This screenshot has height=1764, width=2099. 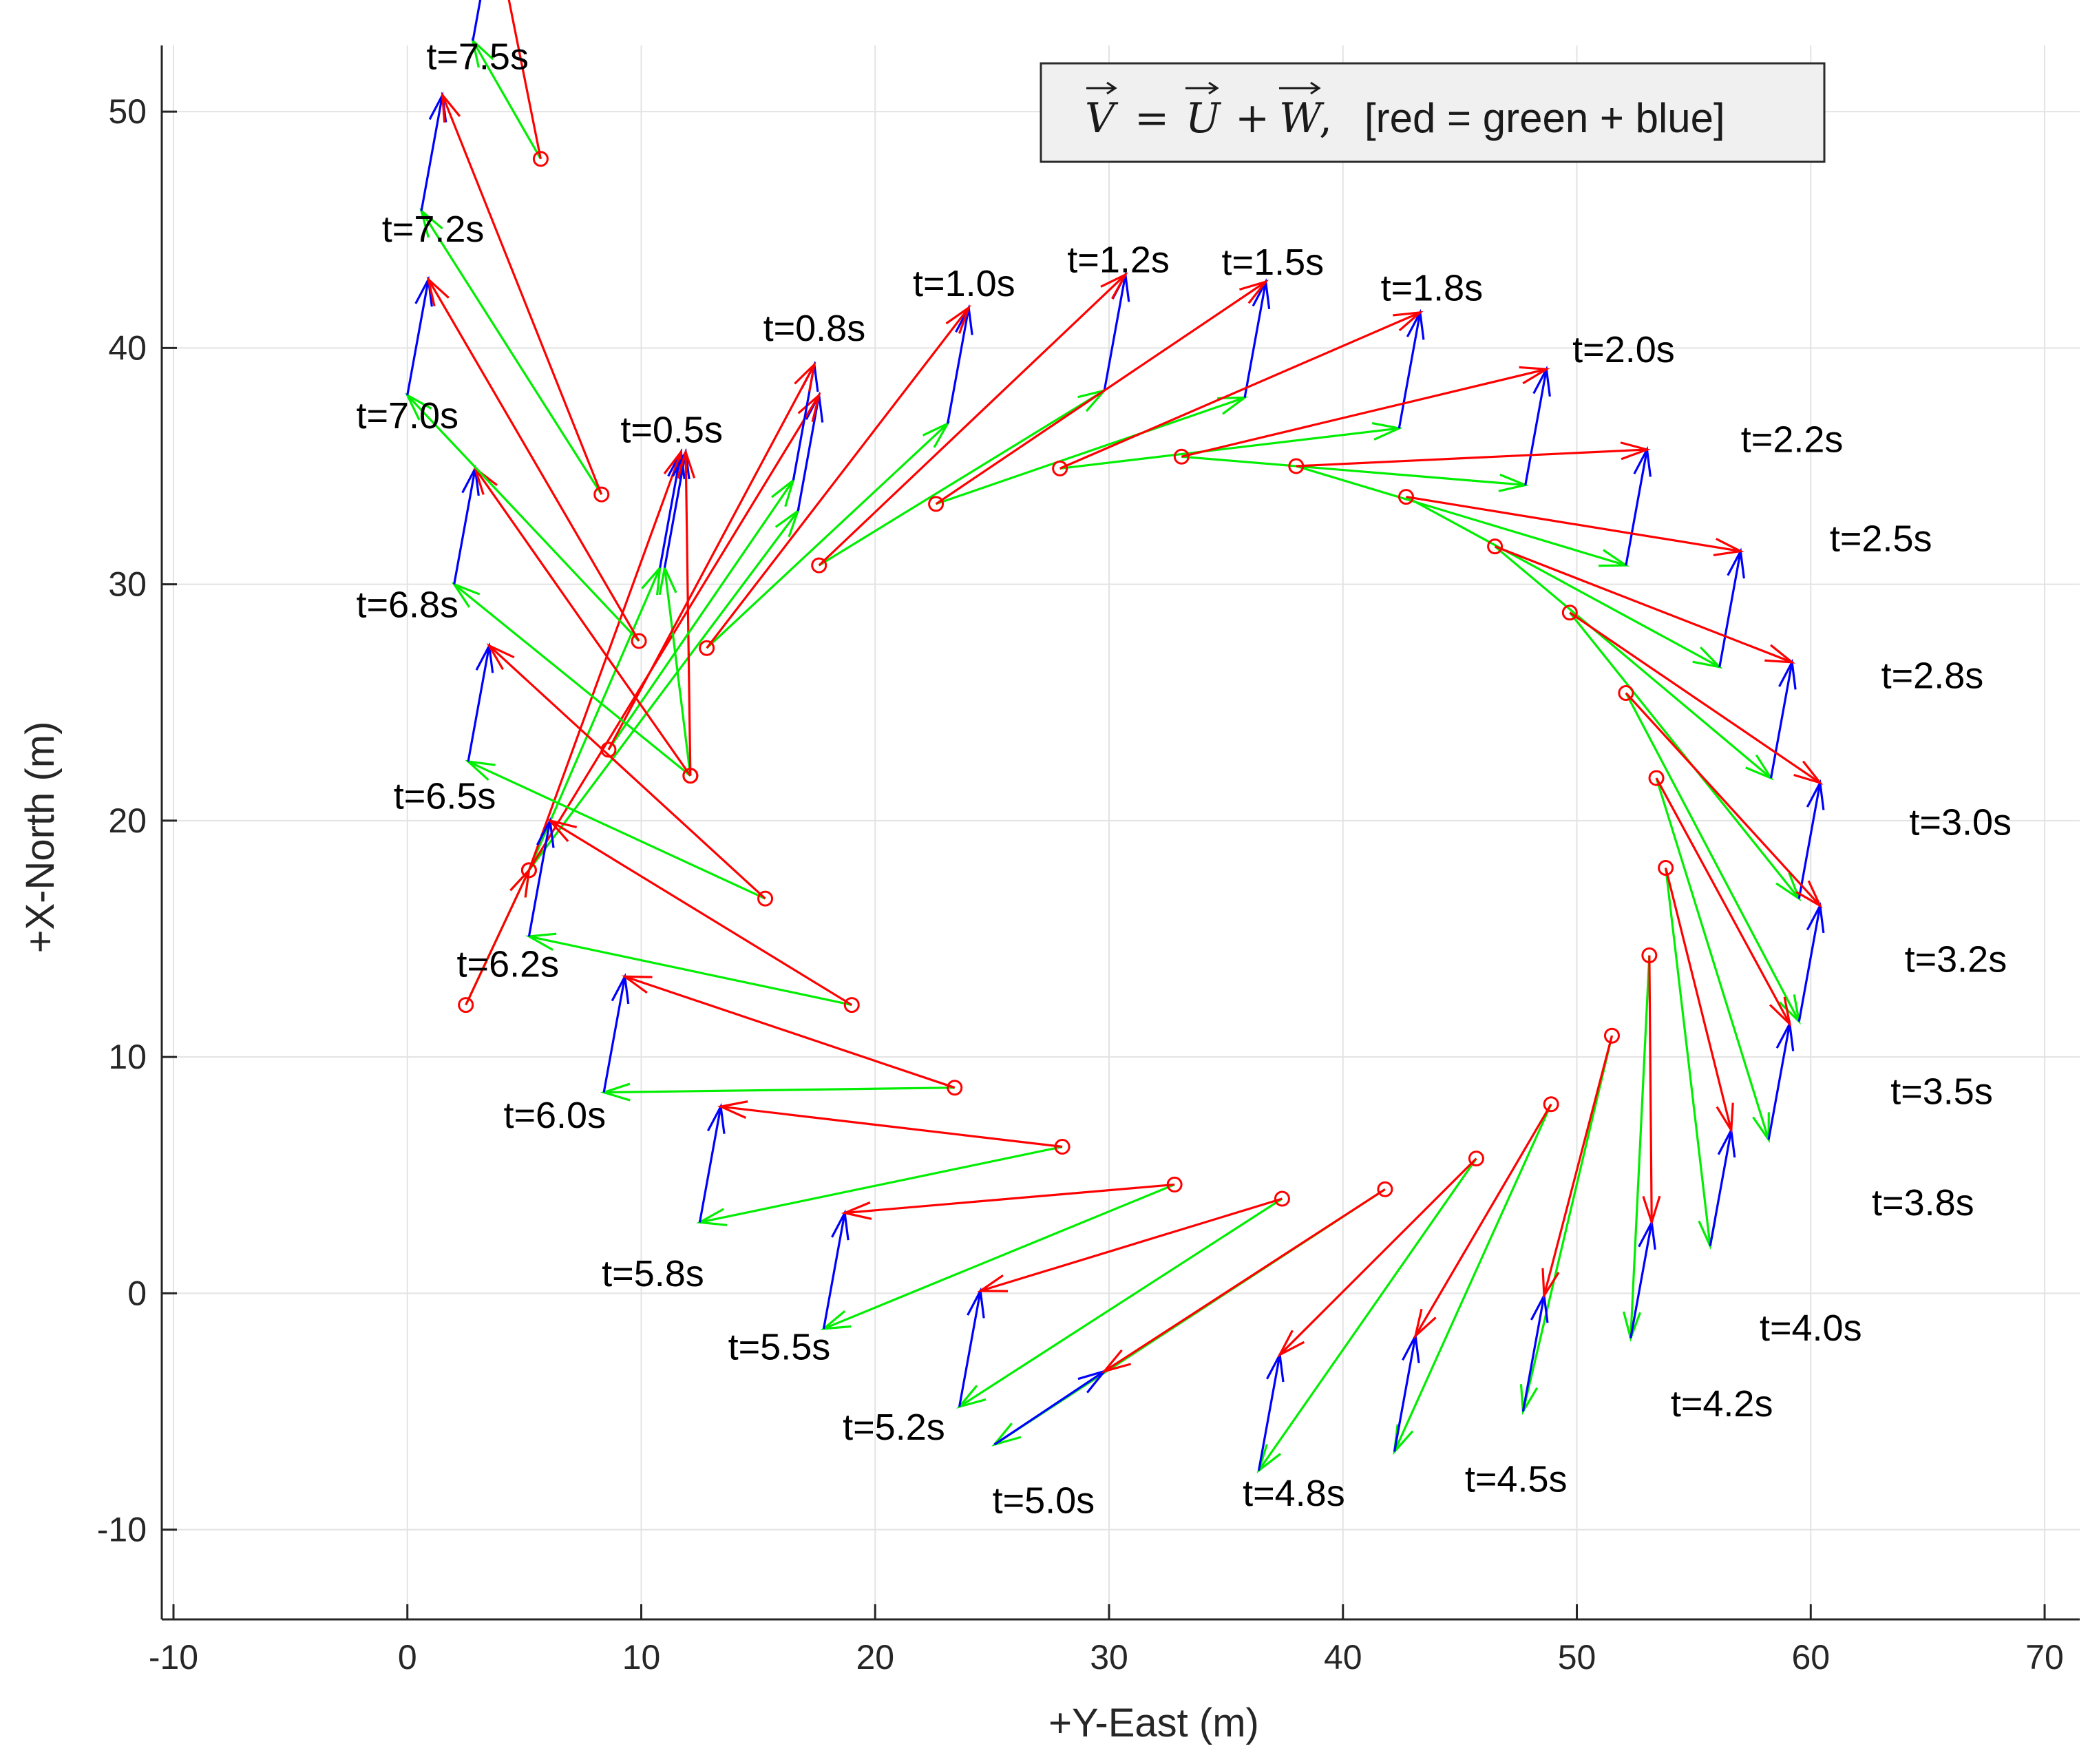 I want to click on legend-equation: V = U + W ,, so click(x=1208, y=112).